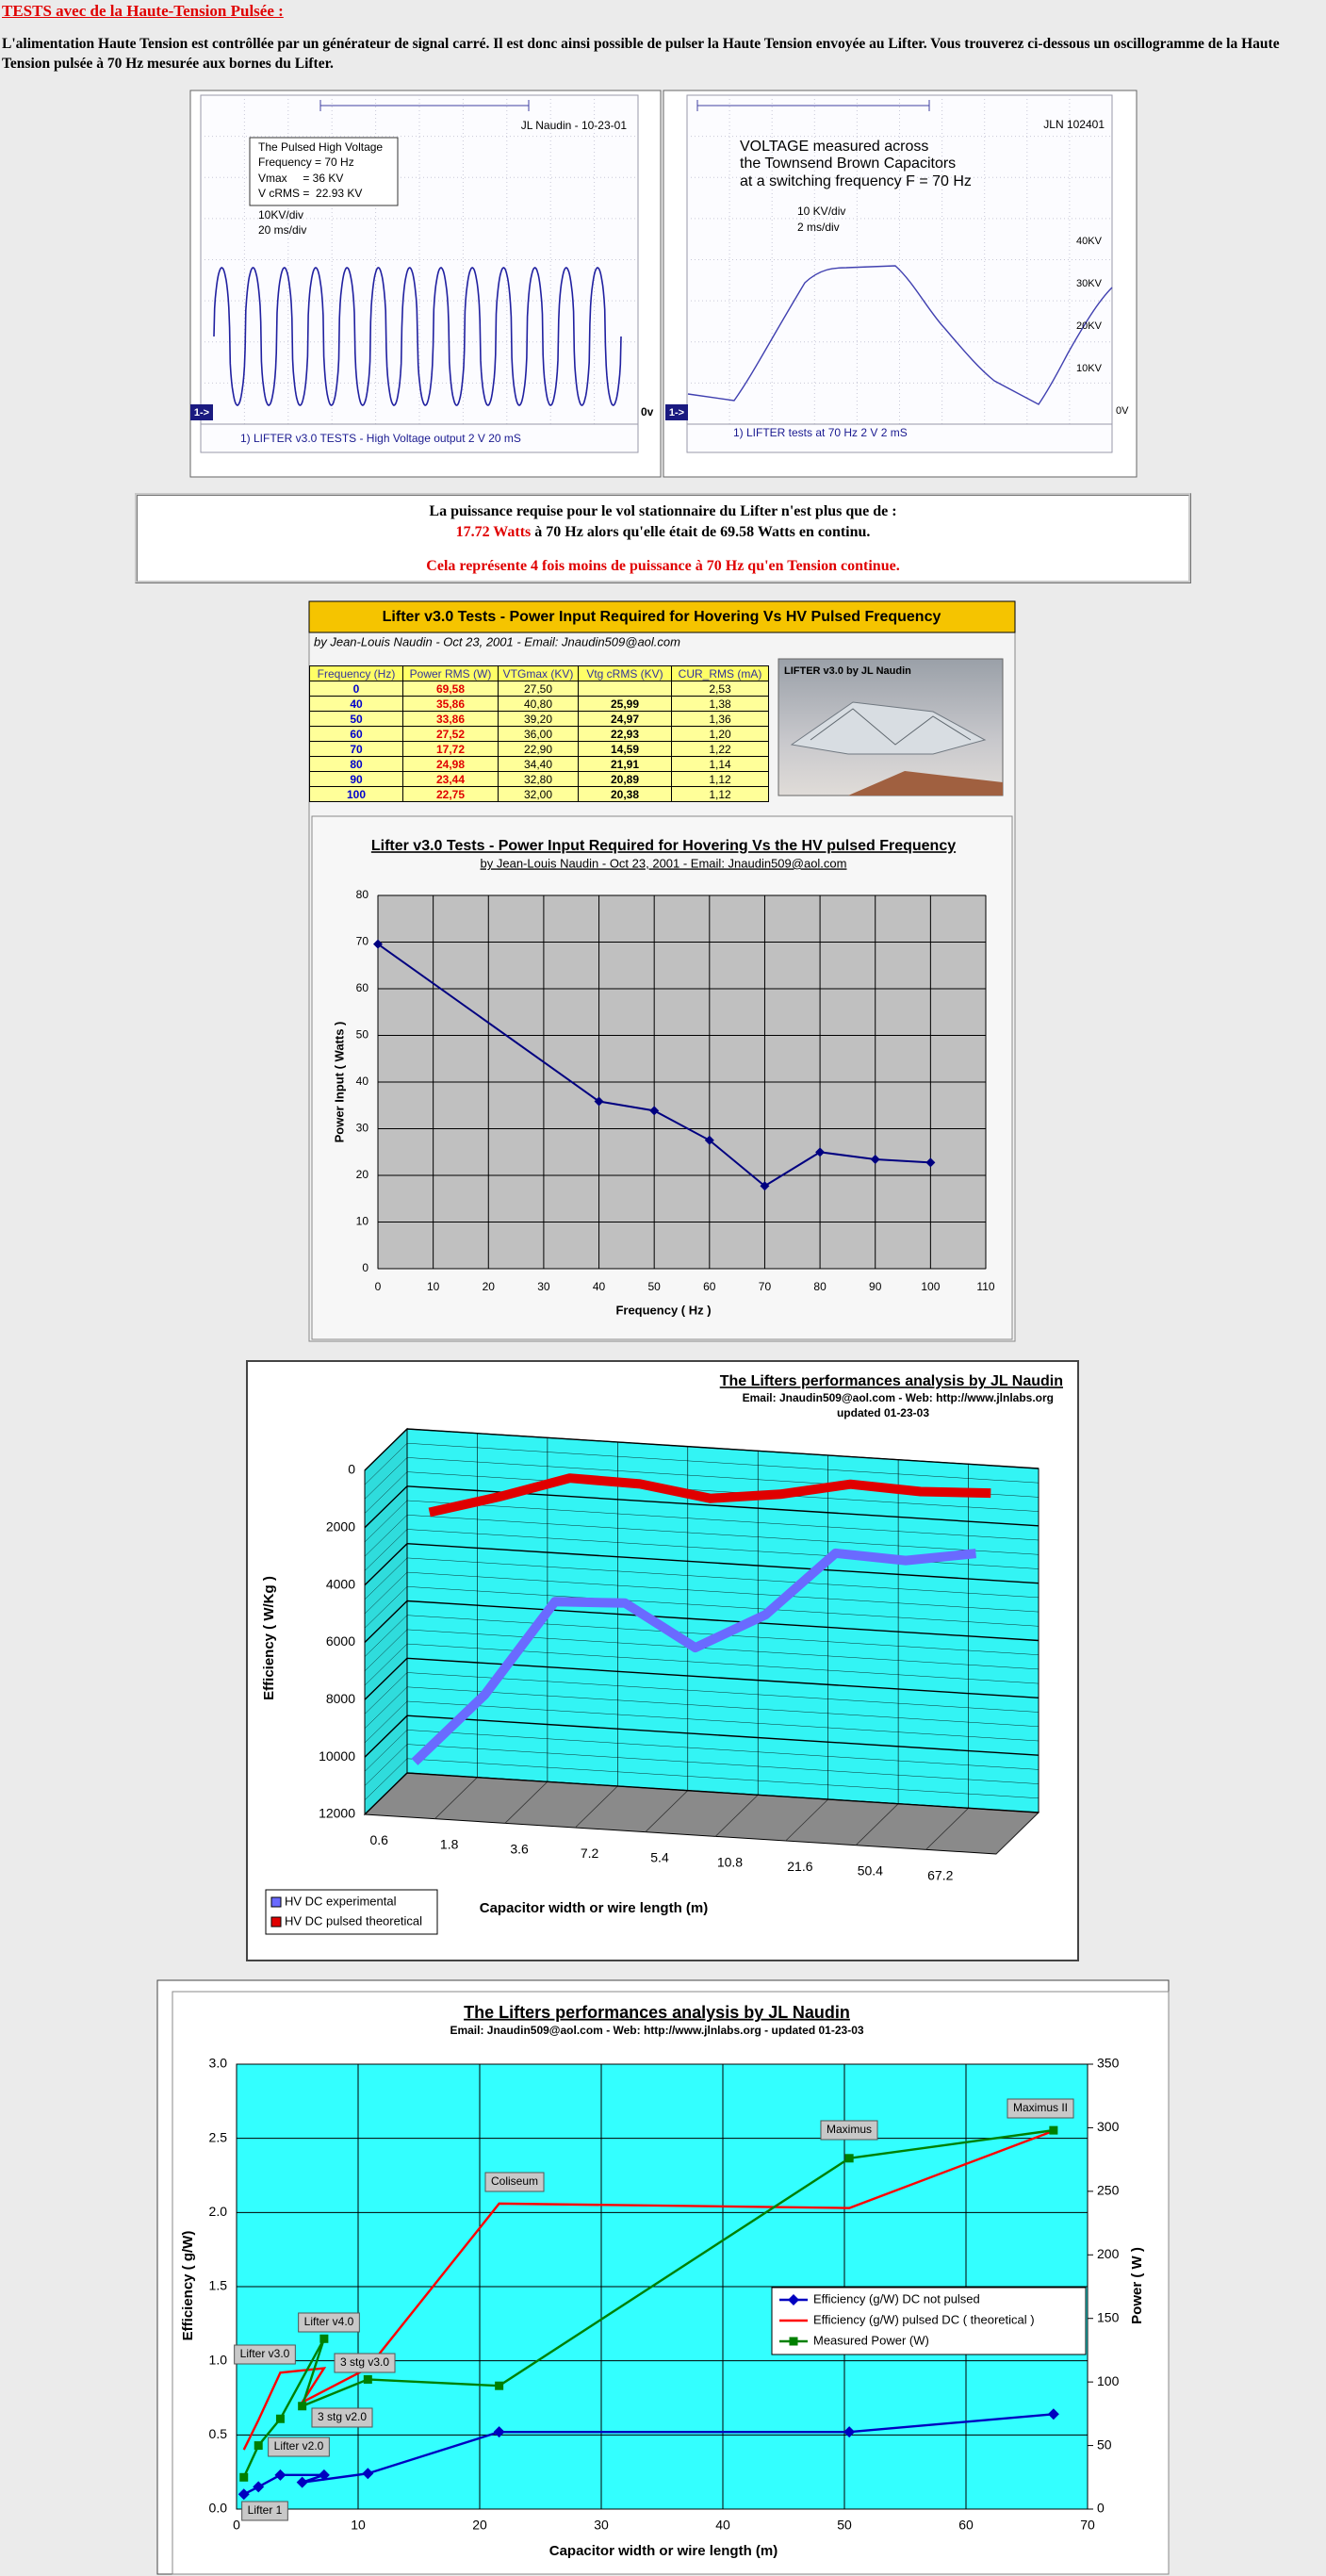 The image size is (1326, 2576). I want to click on scope-header: JL Naudin - 10-23-01, so click(574, 125).